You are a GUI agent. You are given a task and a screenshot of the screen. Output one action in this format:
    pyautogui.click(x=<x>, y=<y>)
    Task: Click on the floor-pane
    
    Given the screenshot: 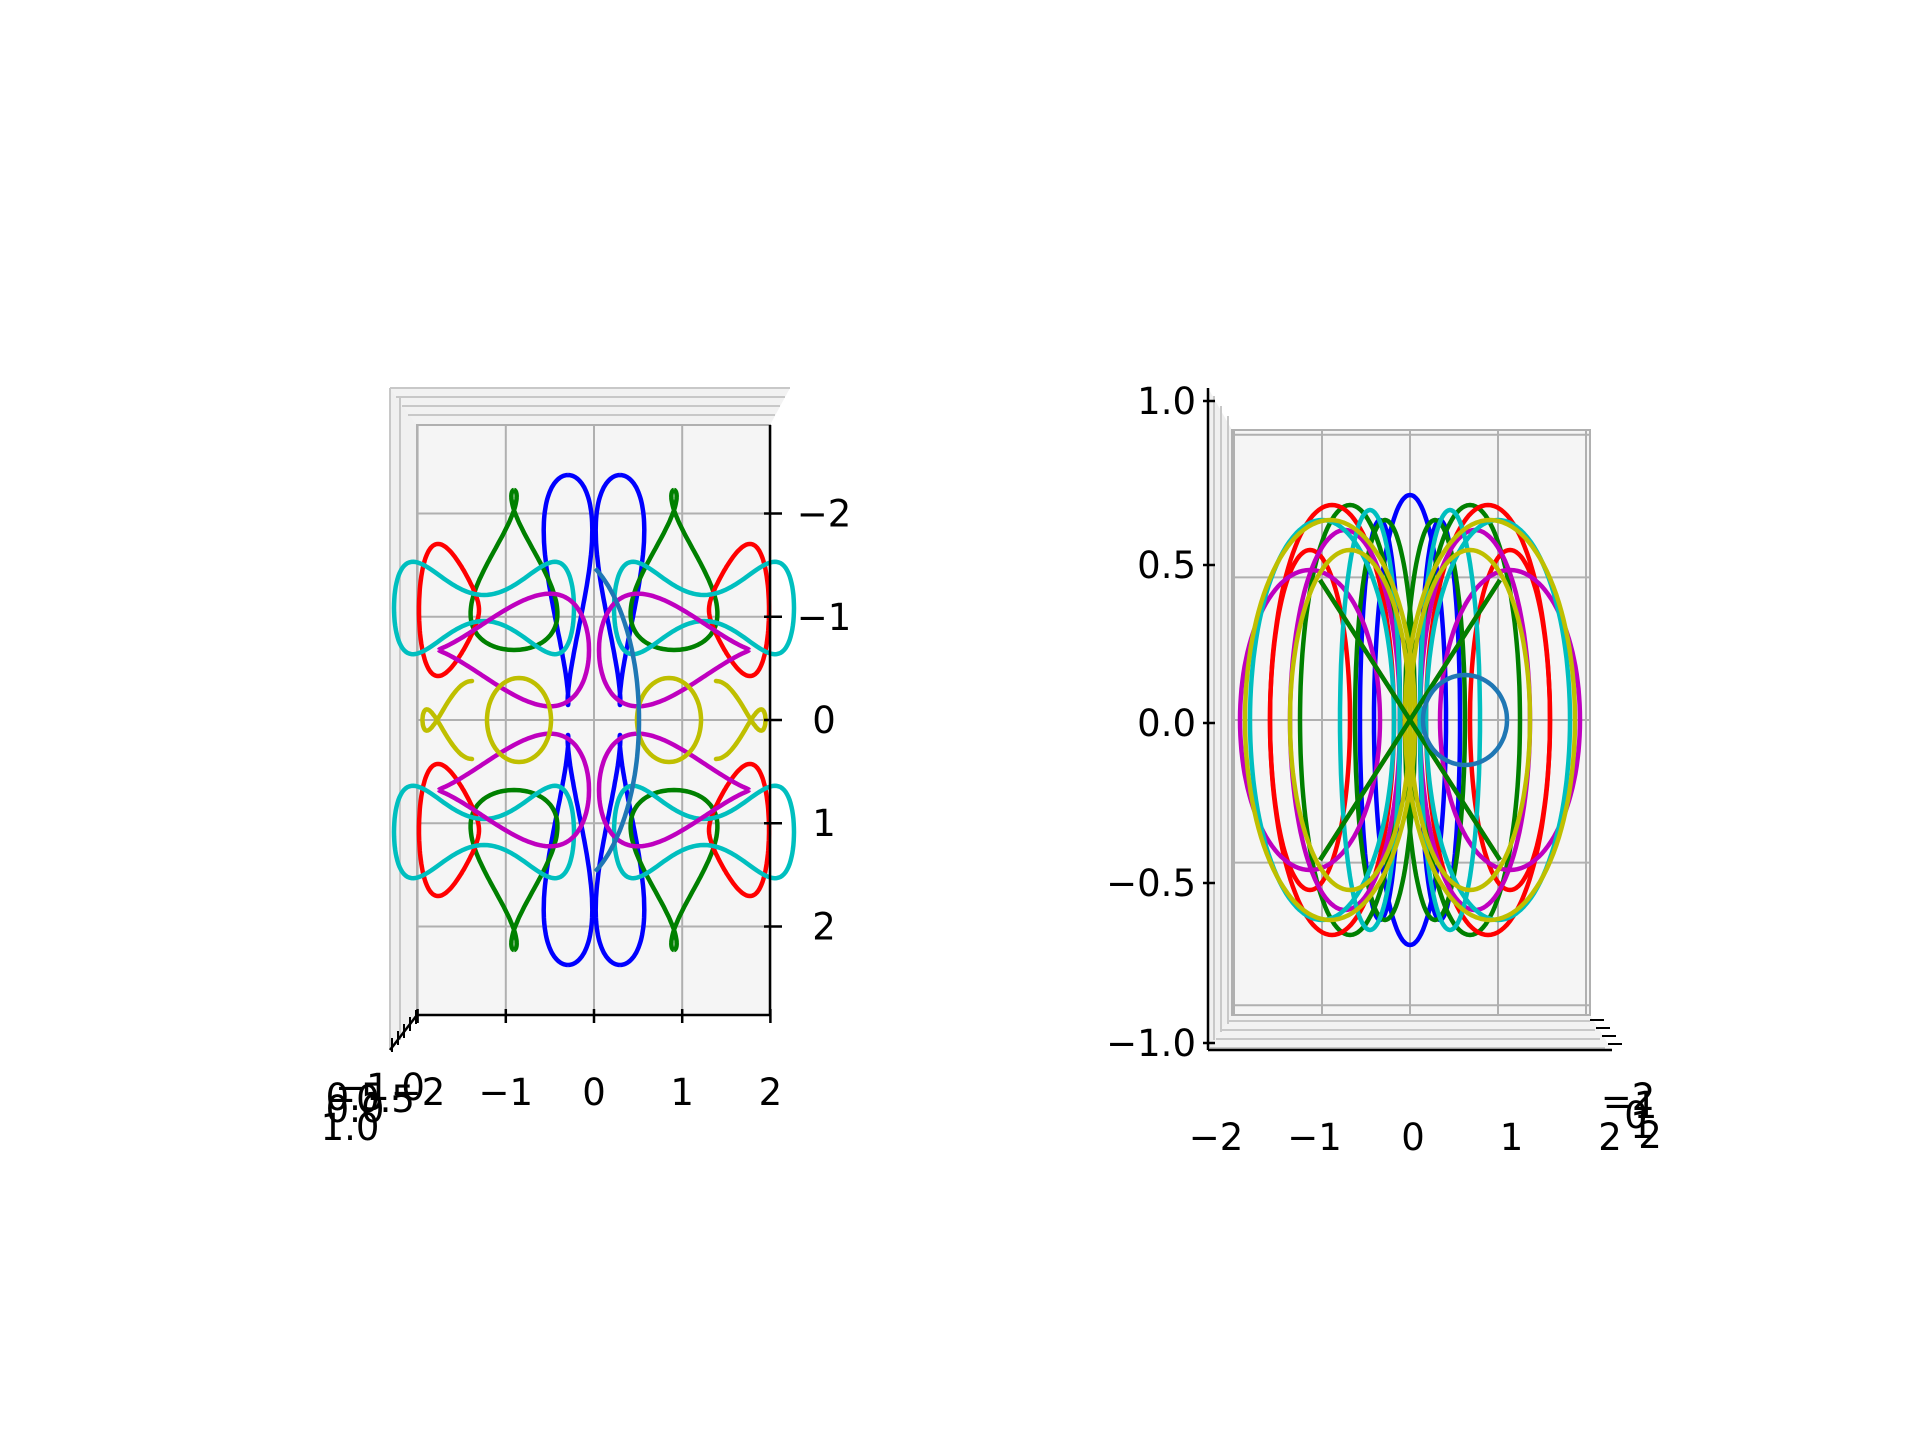 What is the action you would take?
    pyautogui.click(x=1410, y=1032)
    